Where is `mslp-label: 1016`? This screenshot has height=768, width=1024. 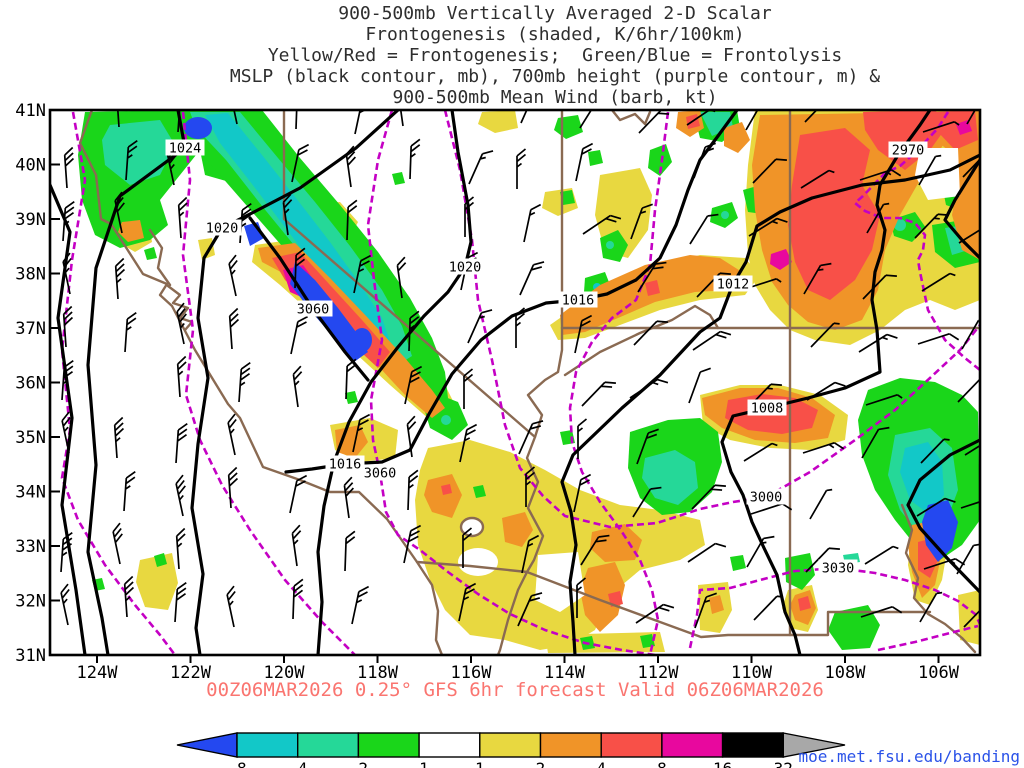
mslp-label: 1016 is located at coordinates (345, 465).